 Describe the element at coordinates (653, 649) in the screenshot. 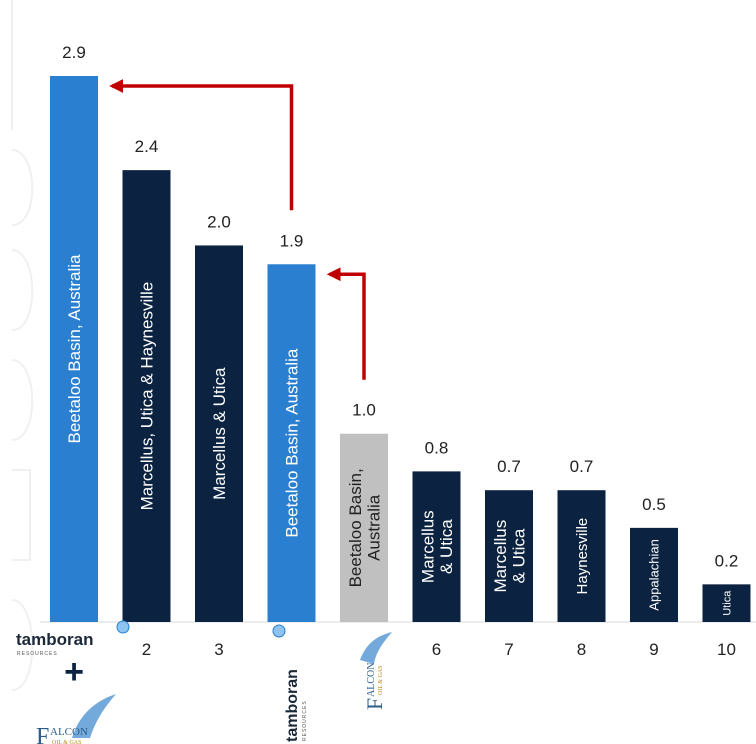

I see `x-tick-label-9: 9` at that location.